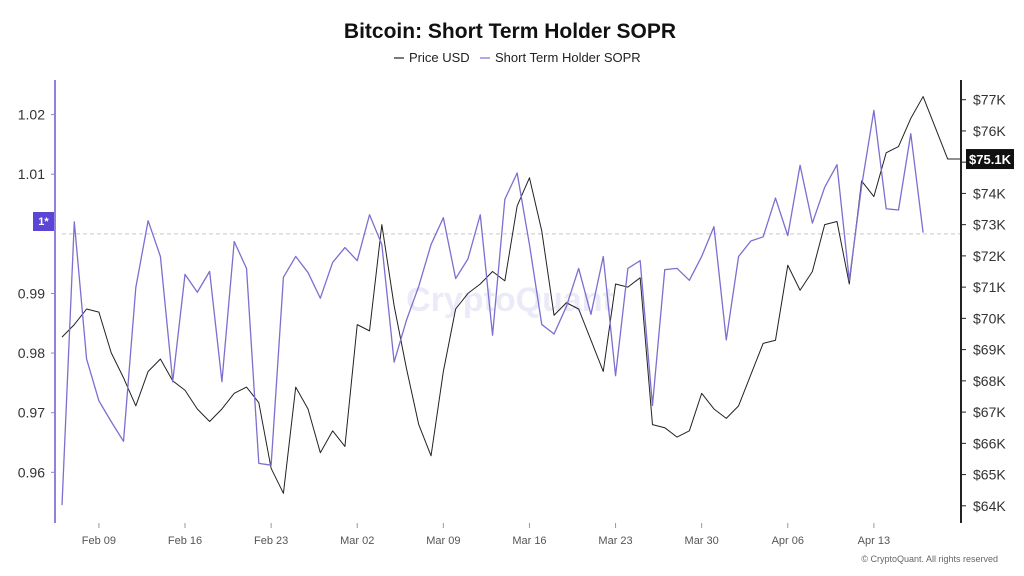 The width and height of the screenshot is (1024, 576). Describe the element at coordinates (989, 412) in the screenshot. I see `right-tick-label: $67K` at that location.